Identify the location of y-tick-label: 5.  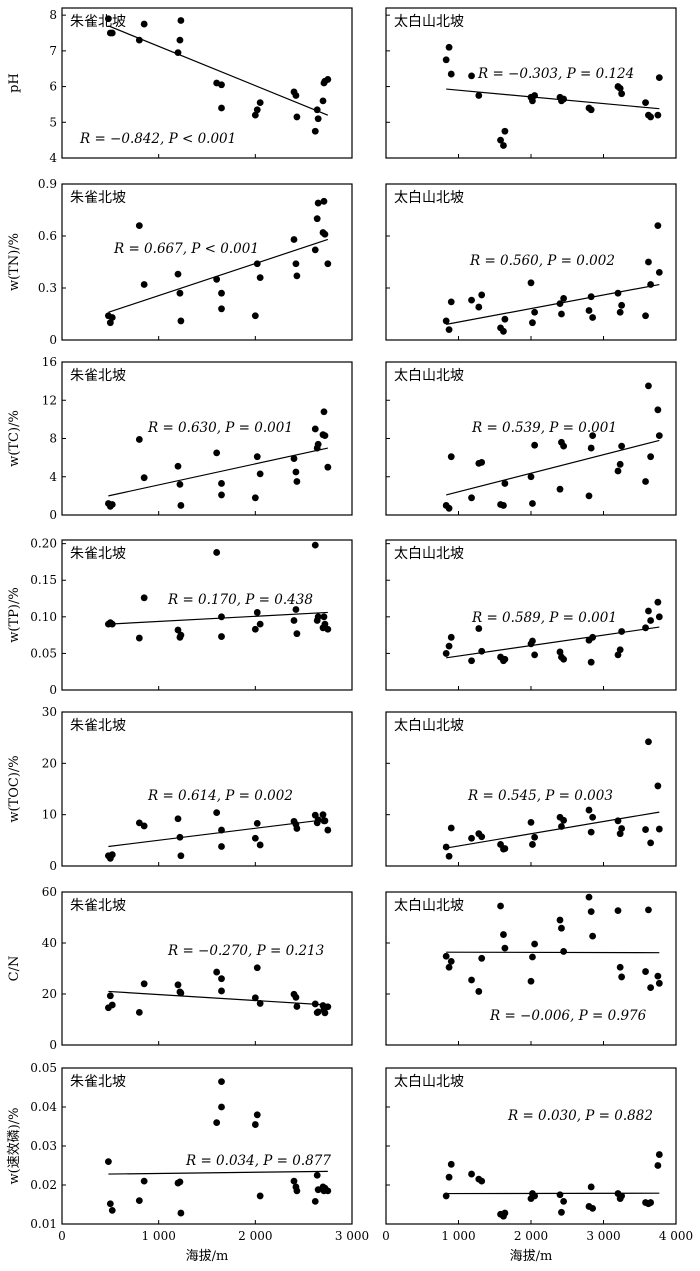
(53, 122).